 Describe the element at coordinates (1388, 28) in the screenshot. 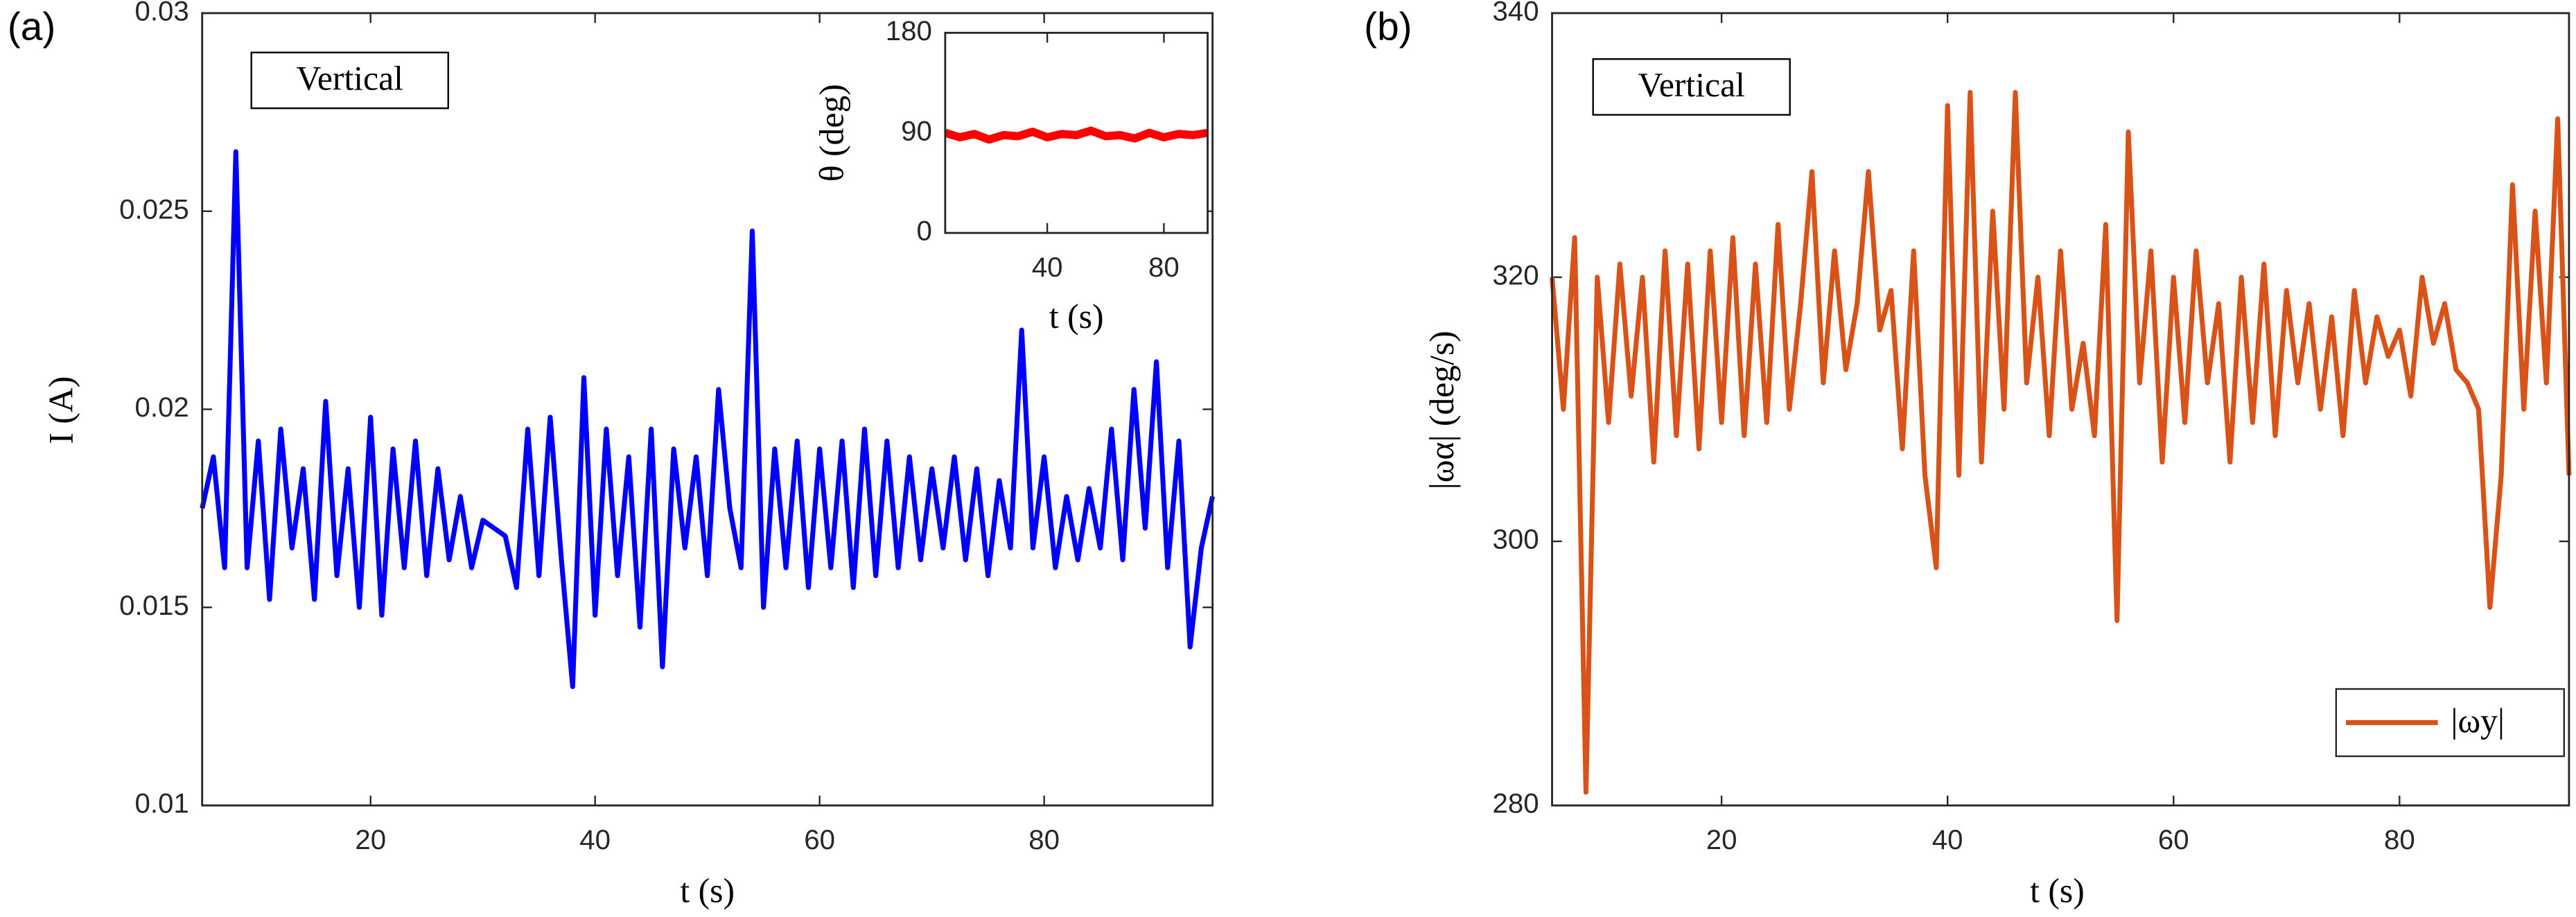

I see `panel-label: (b)` at that location.